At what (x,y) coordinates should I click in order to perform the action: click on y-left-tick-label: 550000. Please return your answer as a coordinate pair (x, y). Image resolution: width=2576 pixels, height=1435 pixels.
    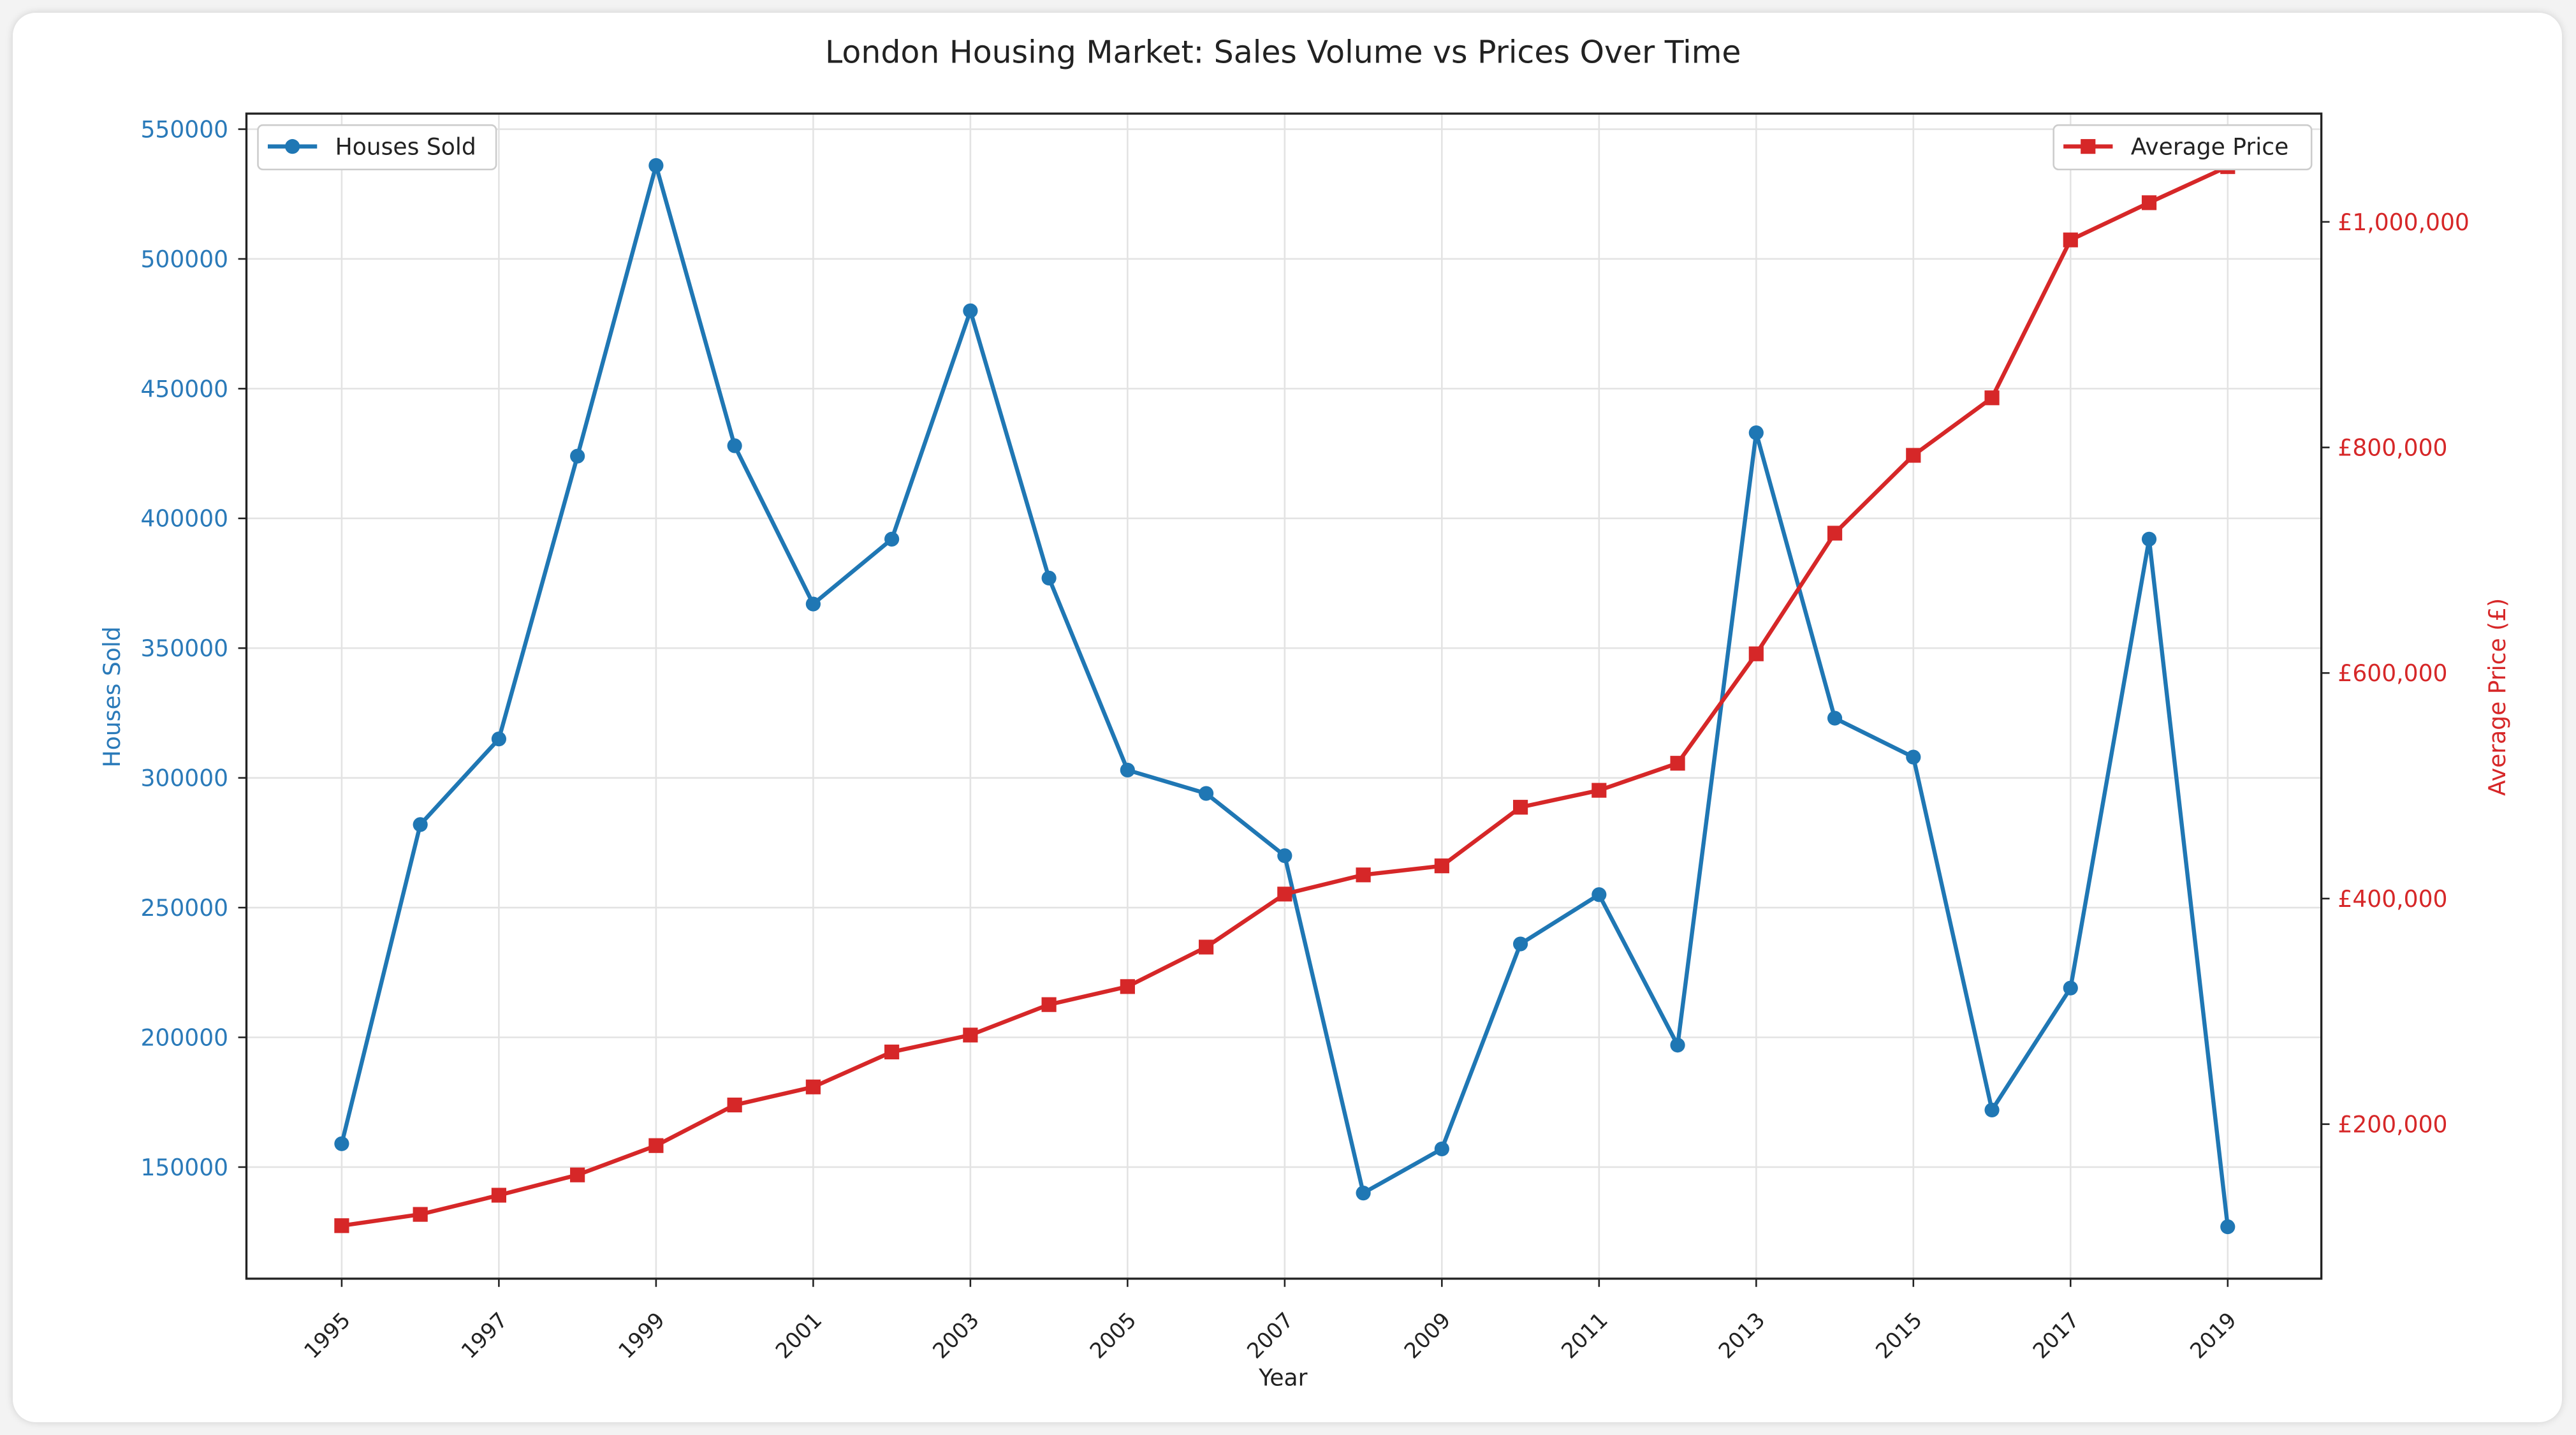
    Looking at the image, I should click on (184, 129).